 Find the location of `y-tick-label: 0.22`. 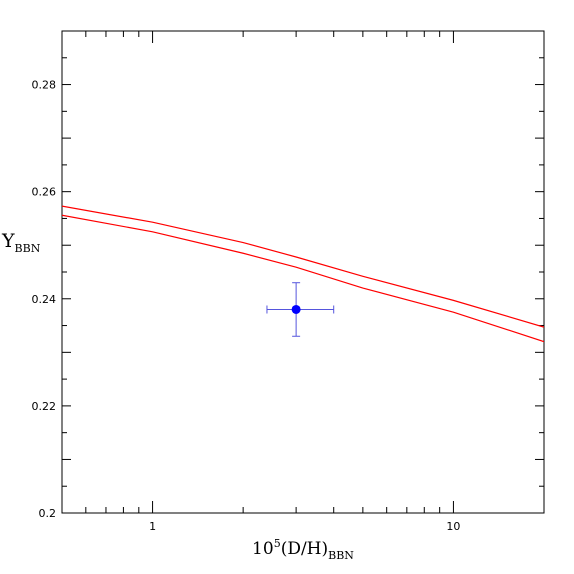

y-tick-label: 0.22 is located at coordinates (44, 406).